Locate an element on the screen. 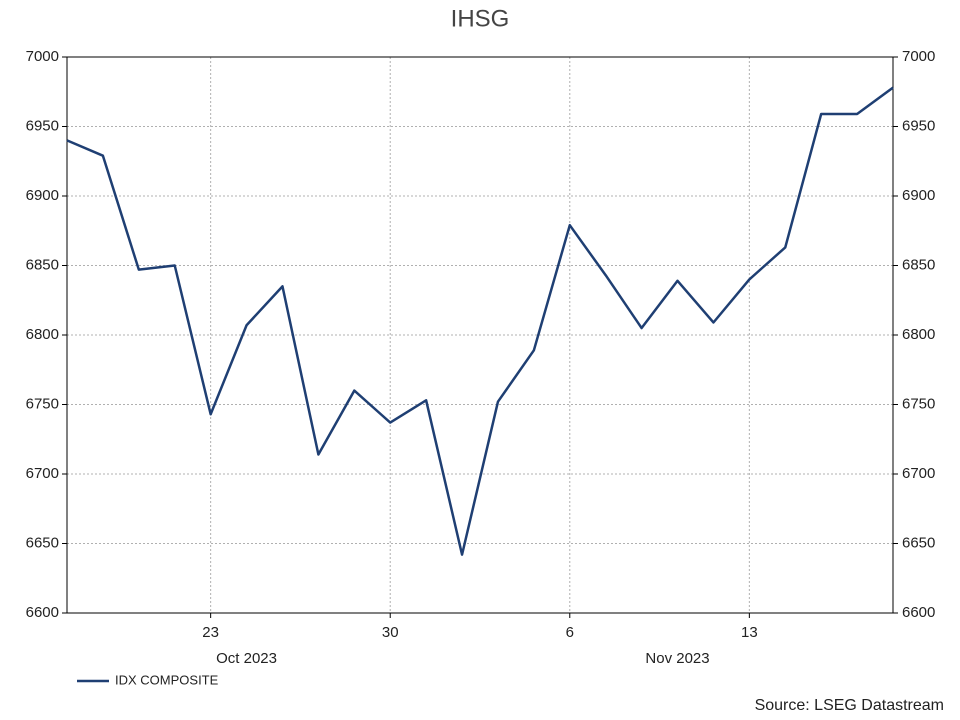  x-tick-label: 13 is located at coordinates (749, 632).